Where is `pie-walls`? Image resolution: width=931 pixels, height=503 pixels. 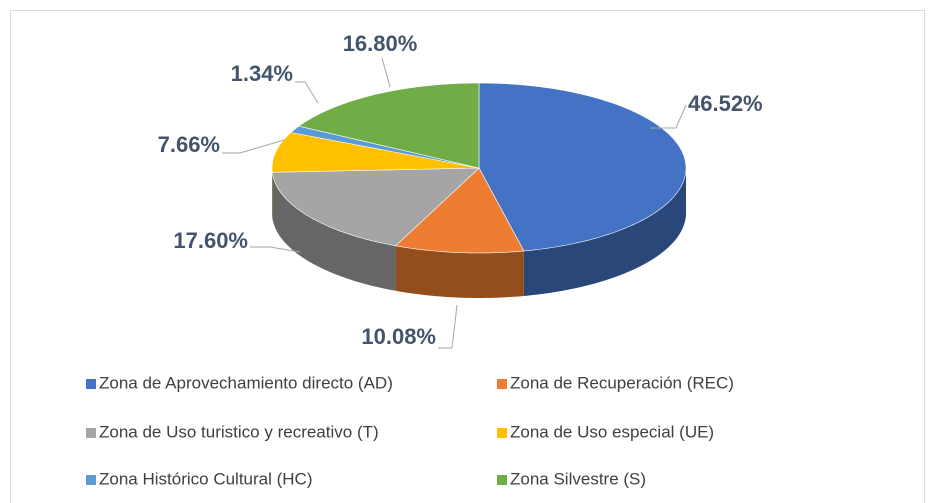 pie-walls is located at coordinates (479, 233).